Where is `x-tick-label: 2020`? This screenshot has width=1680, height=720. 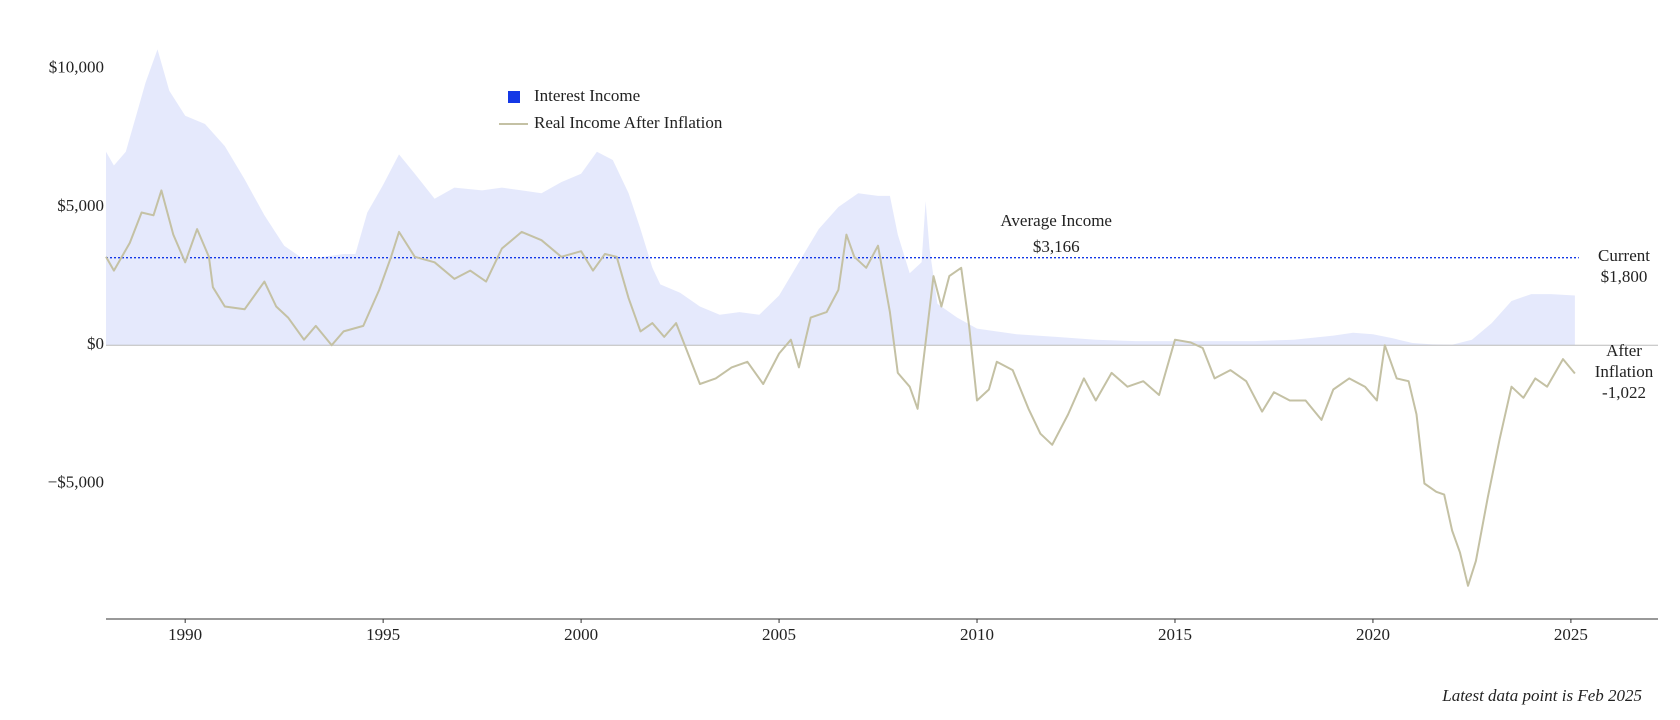 x-tick-label: 2020 is located at coordinates (1373, 634).